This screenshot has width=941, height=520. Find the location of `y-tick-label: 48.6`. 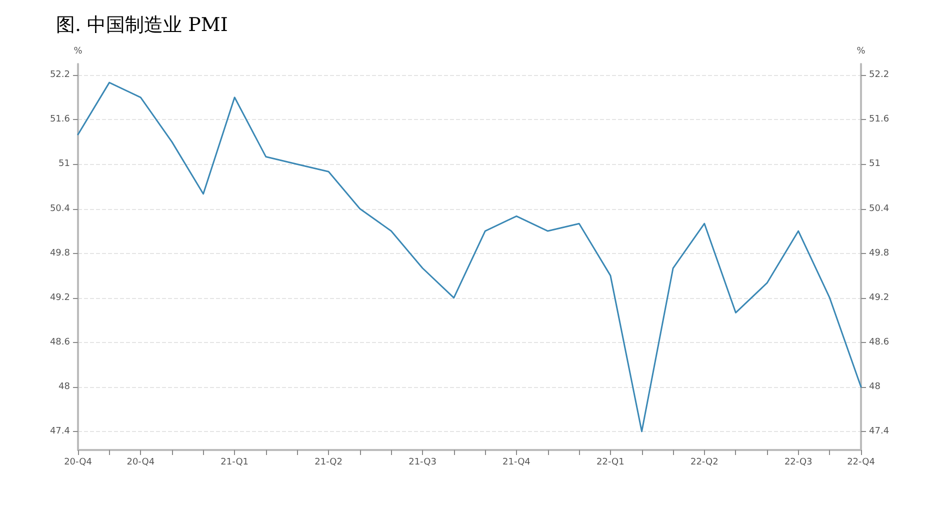

y-tick-label: 48.6 is located at coordinates (60, 342).